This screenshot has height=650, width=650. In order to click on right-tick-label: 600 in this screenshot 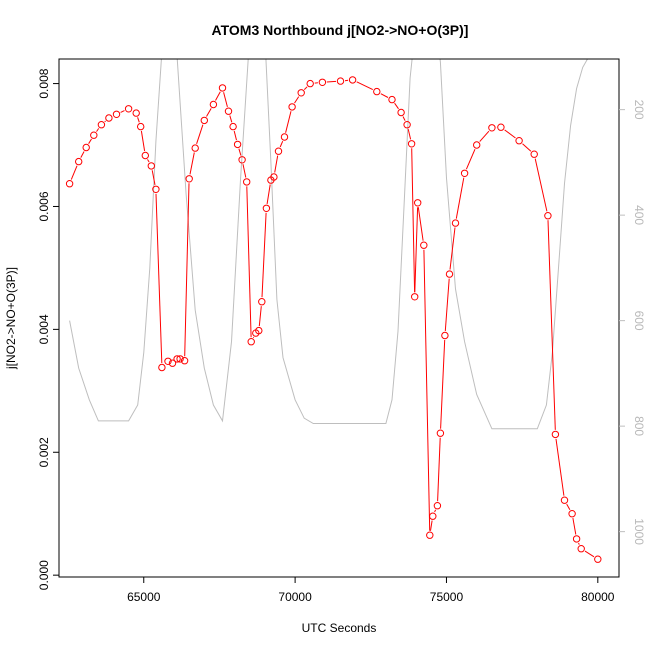, I will do `click(639, 321)`.